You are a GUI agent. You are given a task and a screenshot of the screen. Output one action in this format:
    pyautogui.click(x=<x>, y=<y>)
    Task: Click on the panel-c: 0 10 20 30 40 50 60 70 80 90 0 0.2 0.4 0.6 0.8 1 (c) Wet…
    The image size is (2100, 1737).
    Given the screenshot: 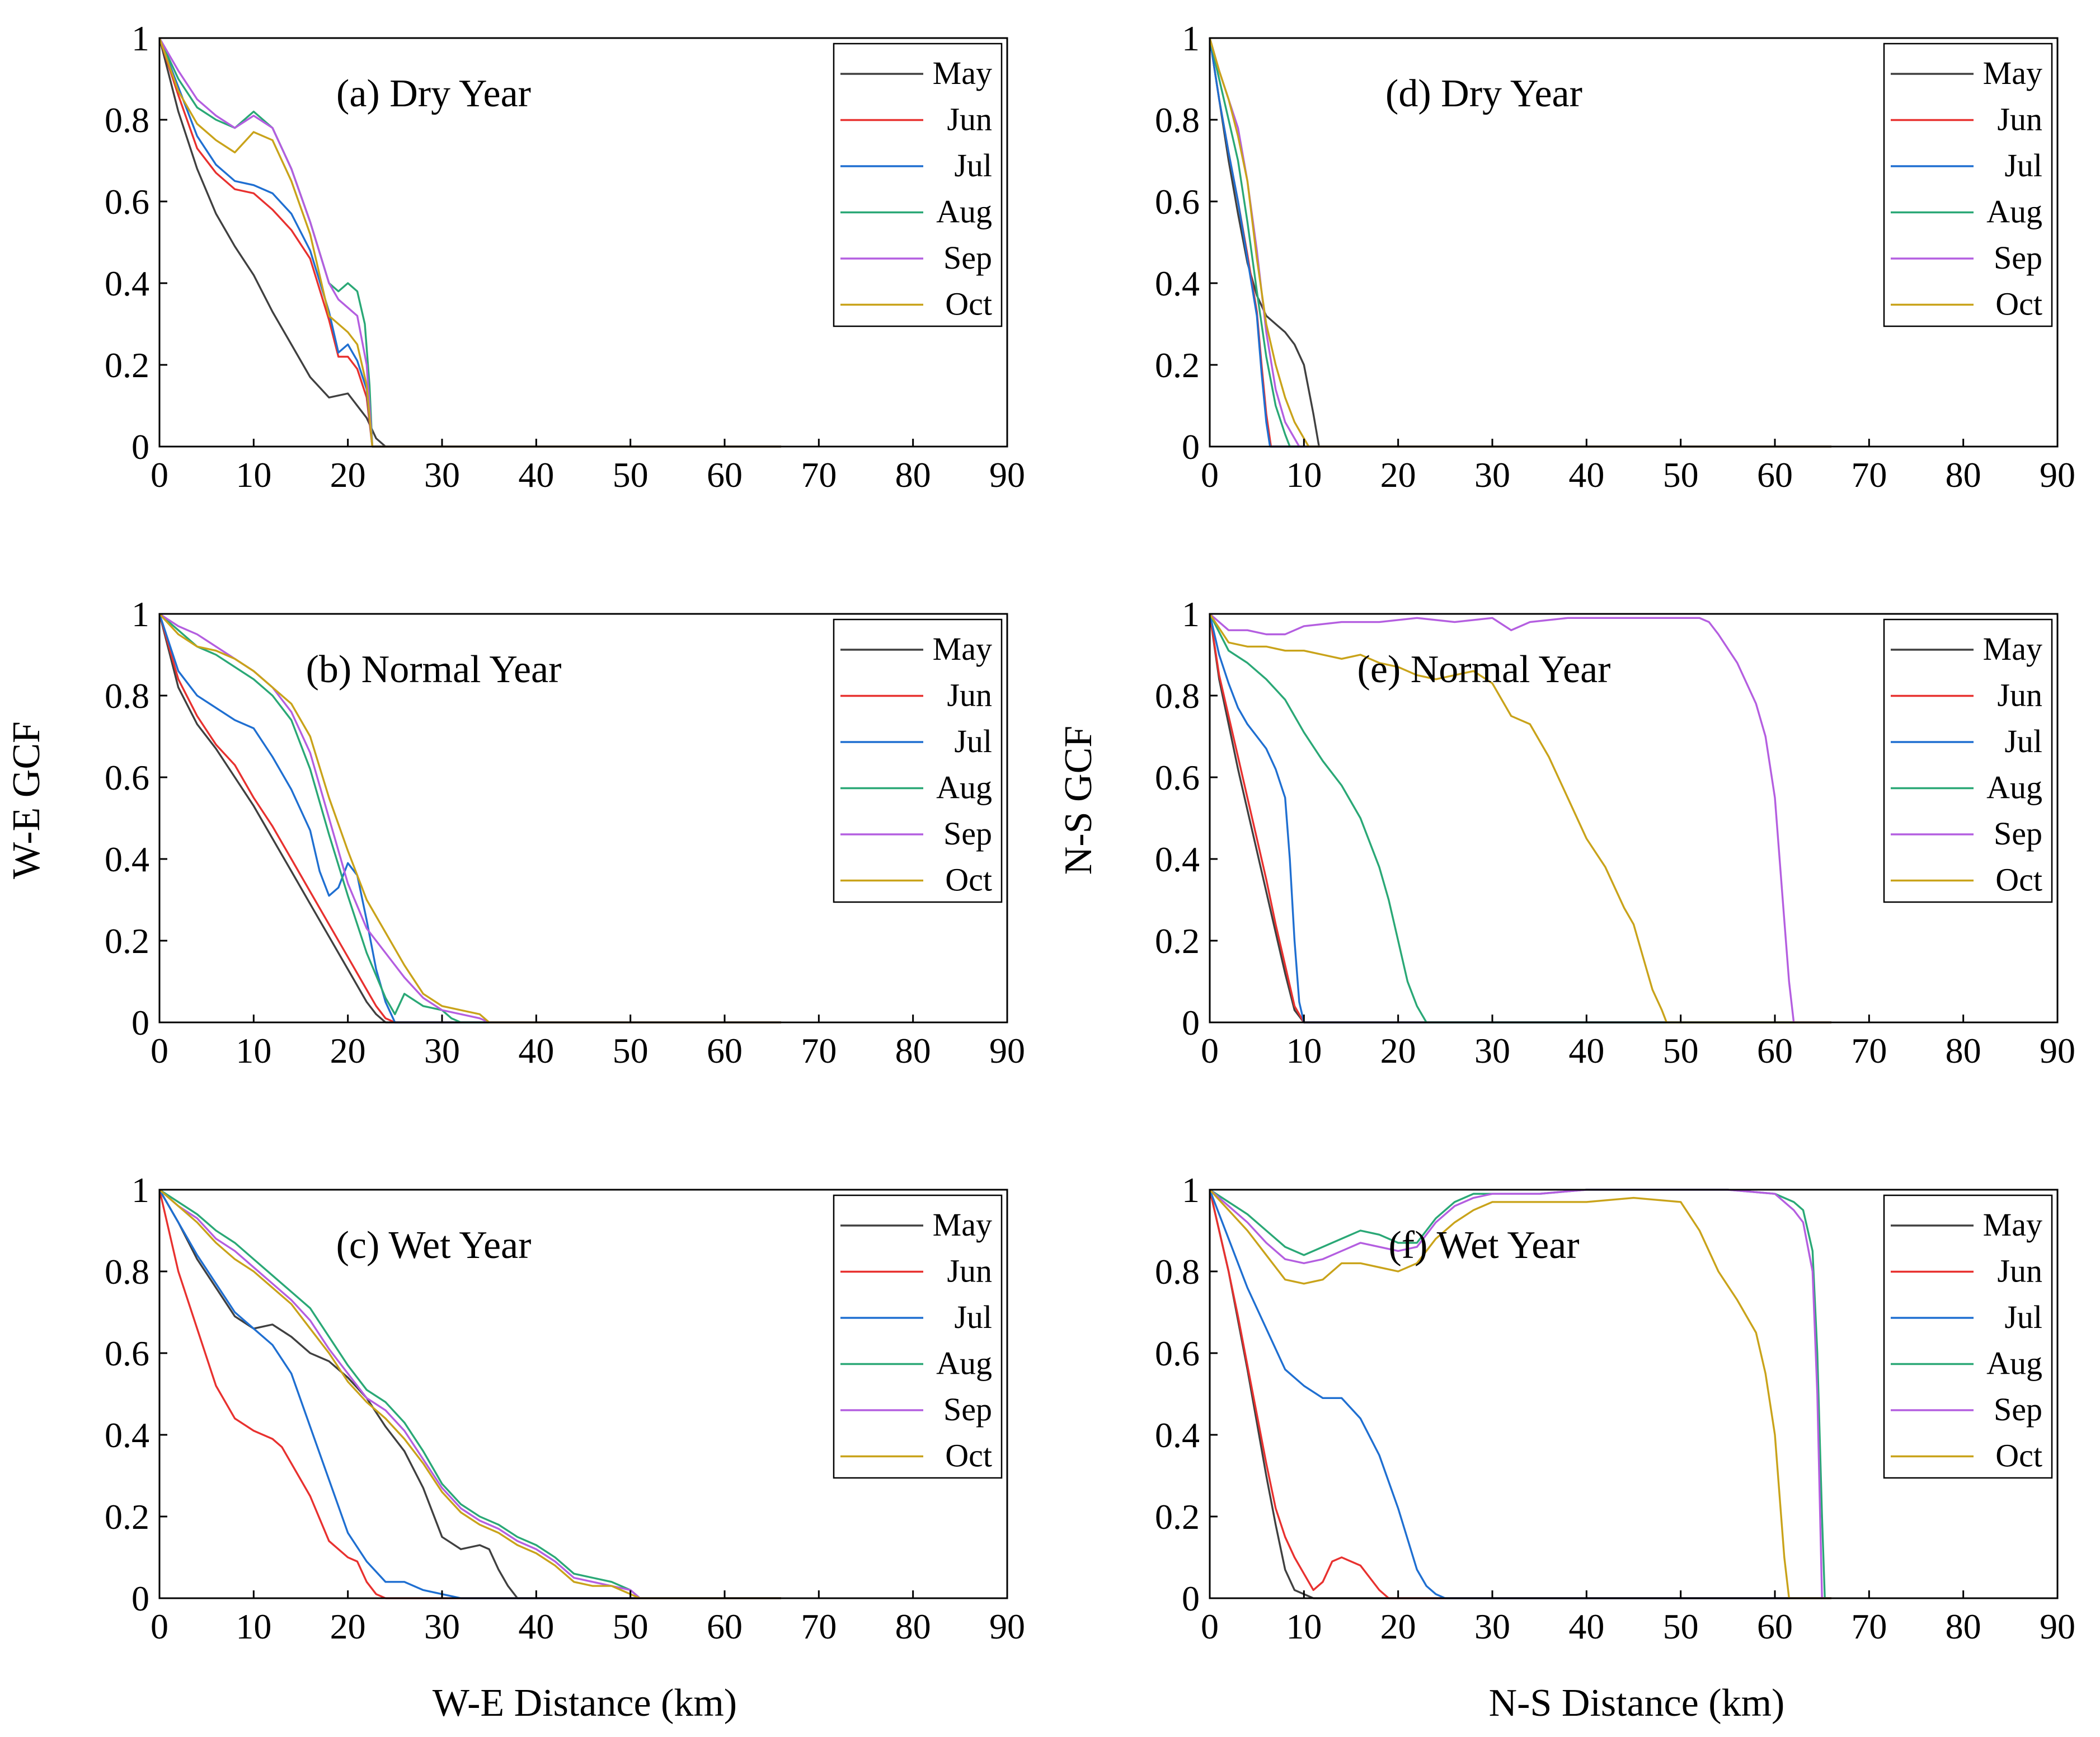 What is the action you would take?
    pyautogui.click(x=565, y=1408)
    